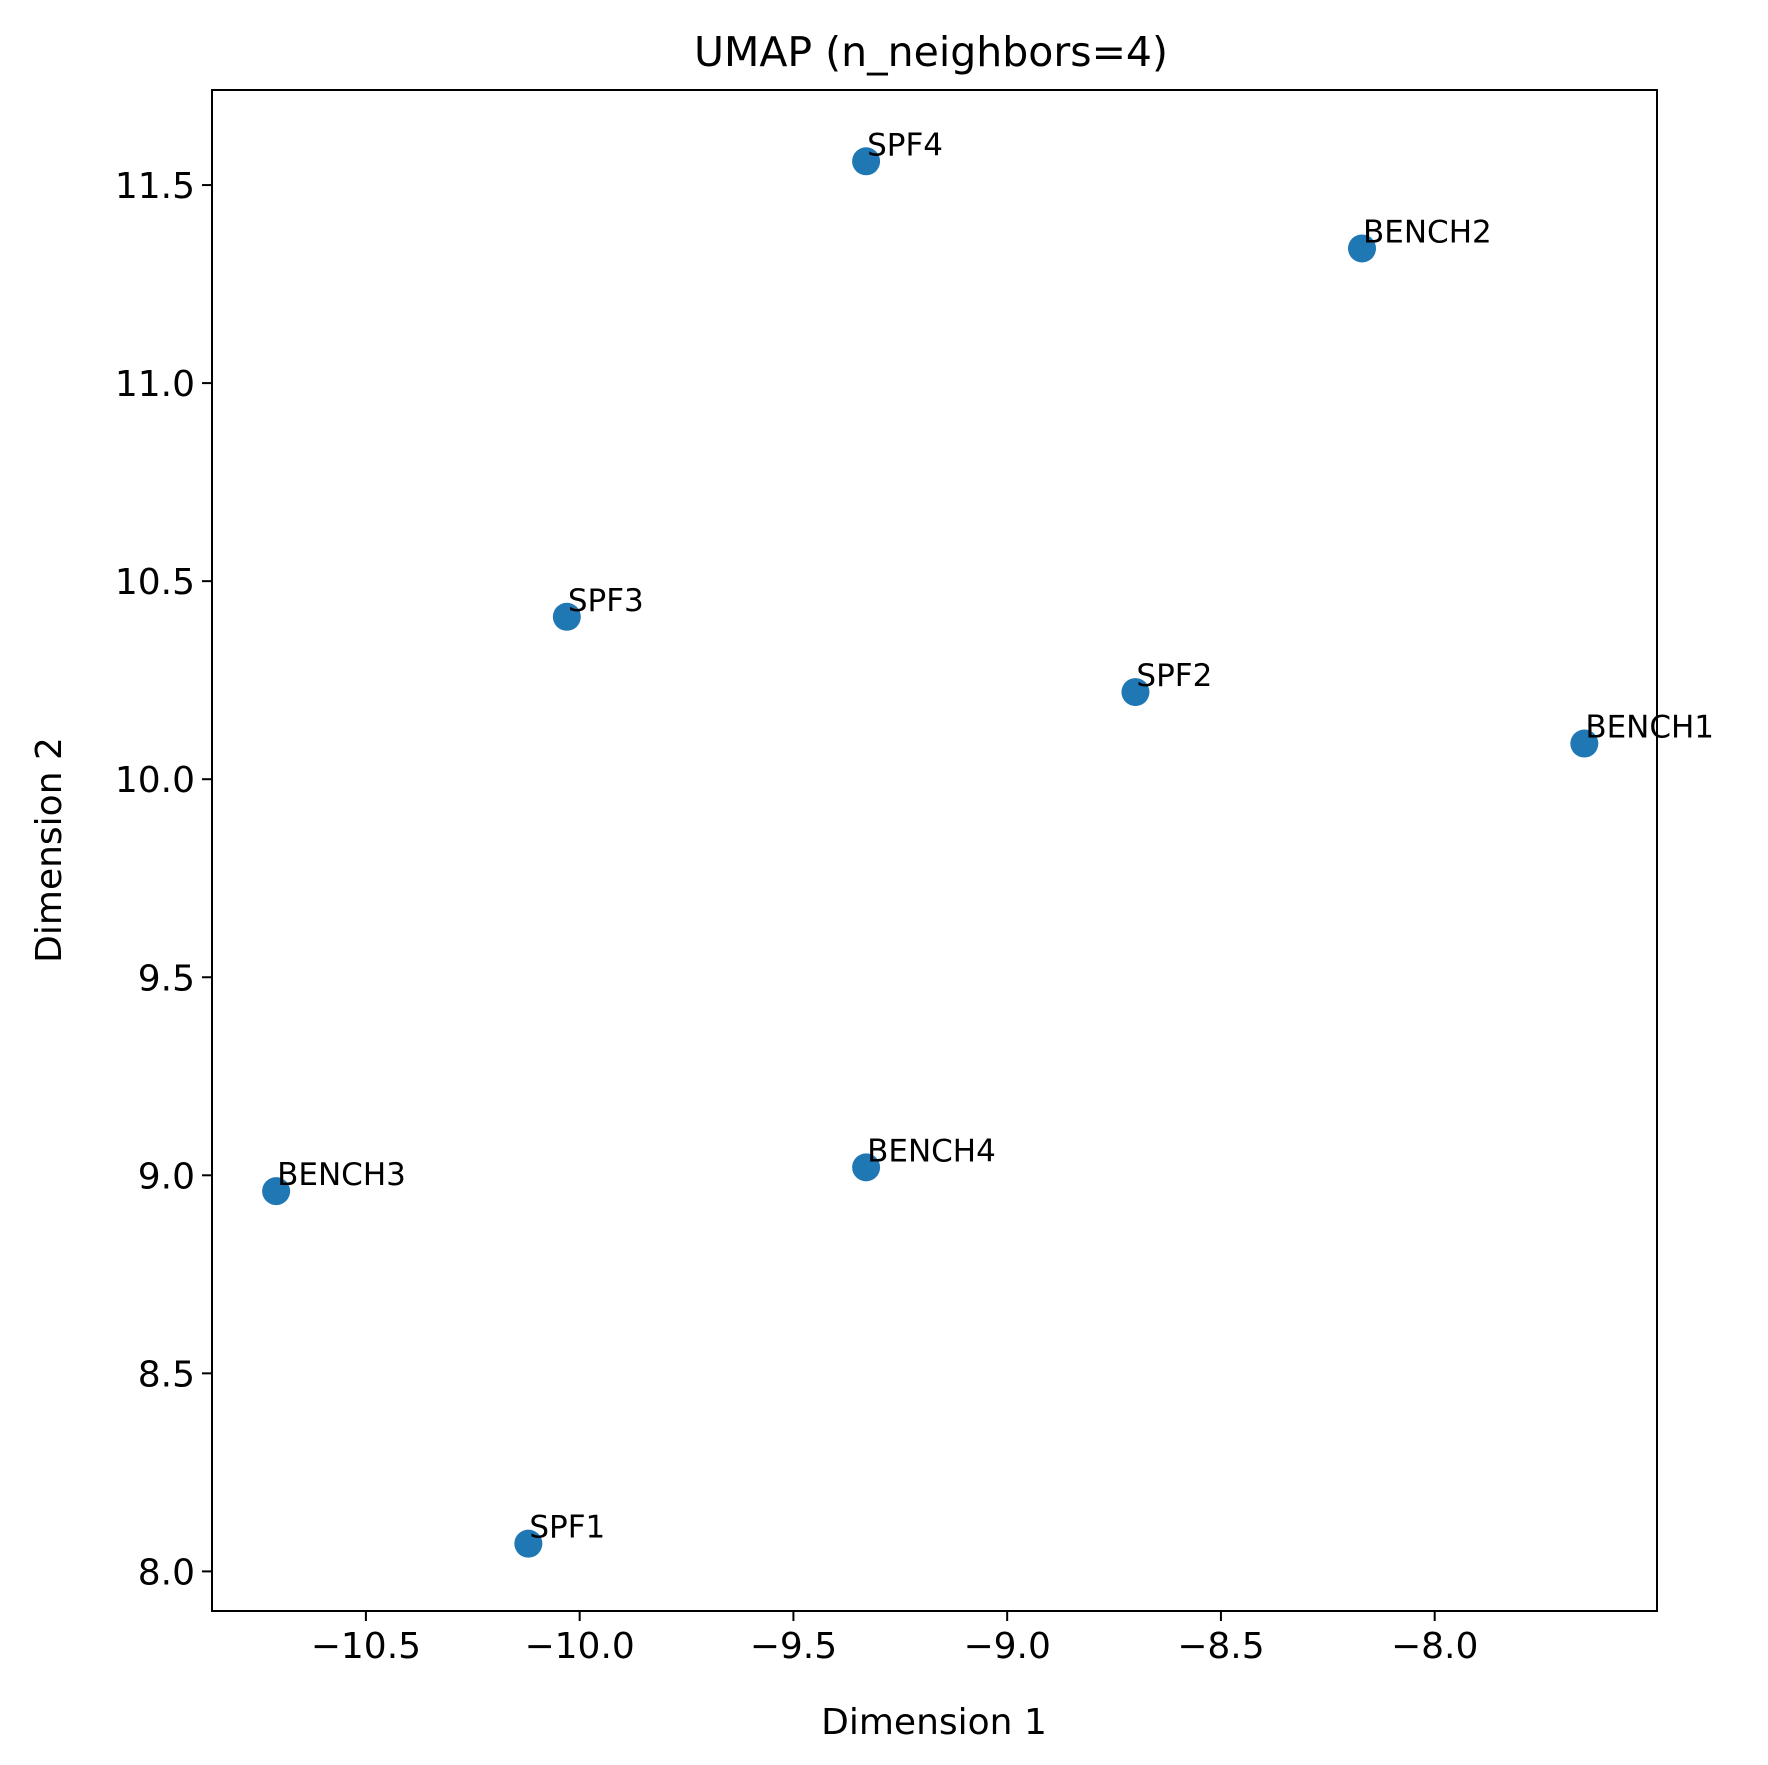 Image resolution: width=1768 pixels, height=1765 pixels. I want to click on point-label: SPF4, so click(905, 145).